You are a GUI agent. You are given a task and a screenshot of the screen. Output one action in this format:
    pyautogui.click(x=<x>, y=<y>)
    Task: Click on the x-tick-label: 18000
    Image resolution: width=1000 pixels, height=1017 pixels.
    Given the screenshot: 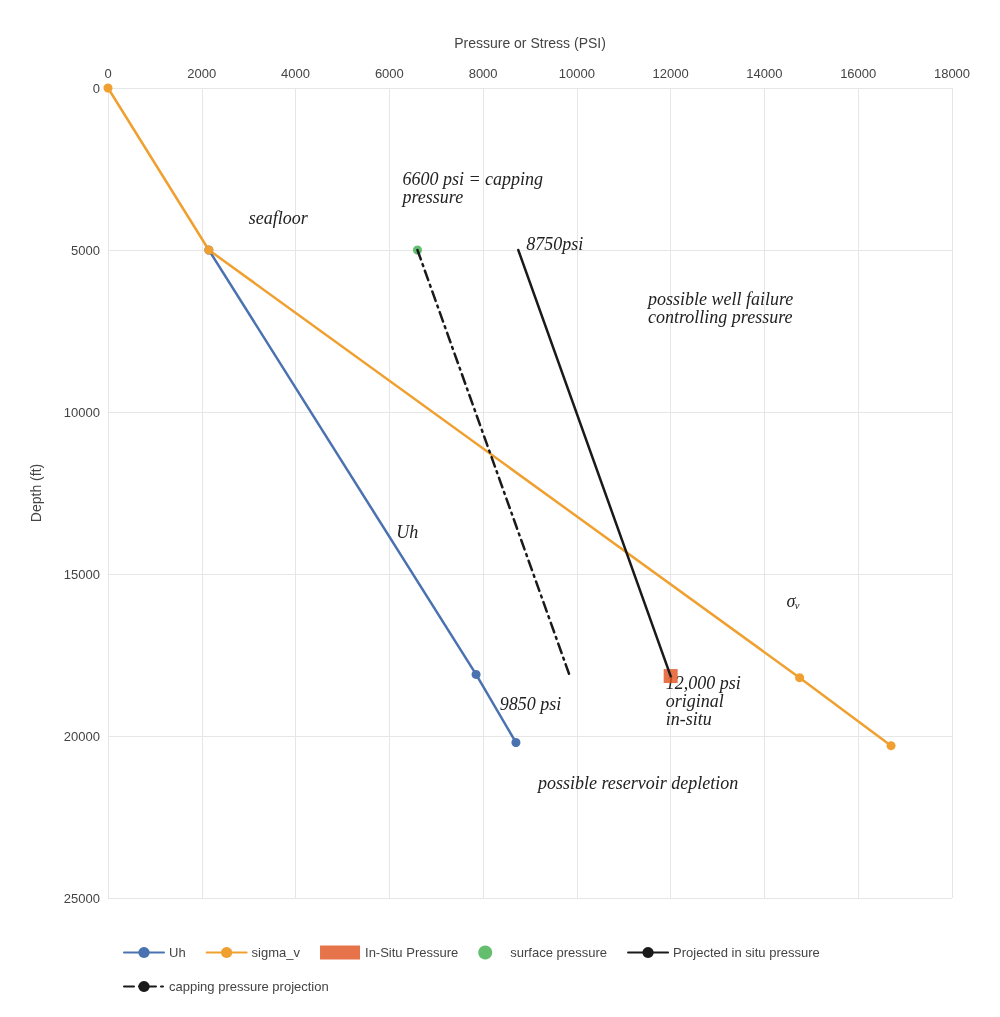 What is the action you would take?
    pyautogui.click(x=952, y=73)
    